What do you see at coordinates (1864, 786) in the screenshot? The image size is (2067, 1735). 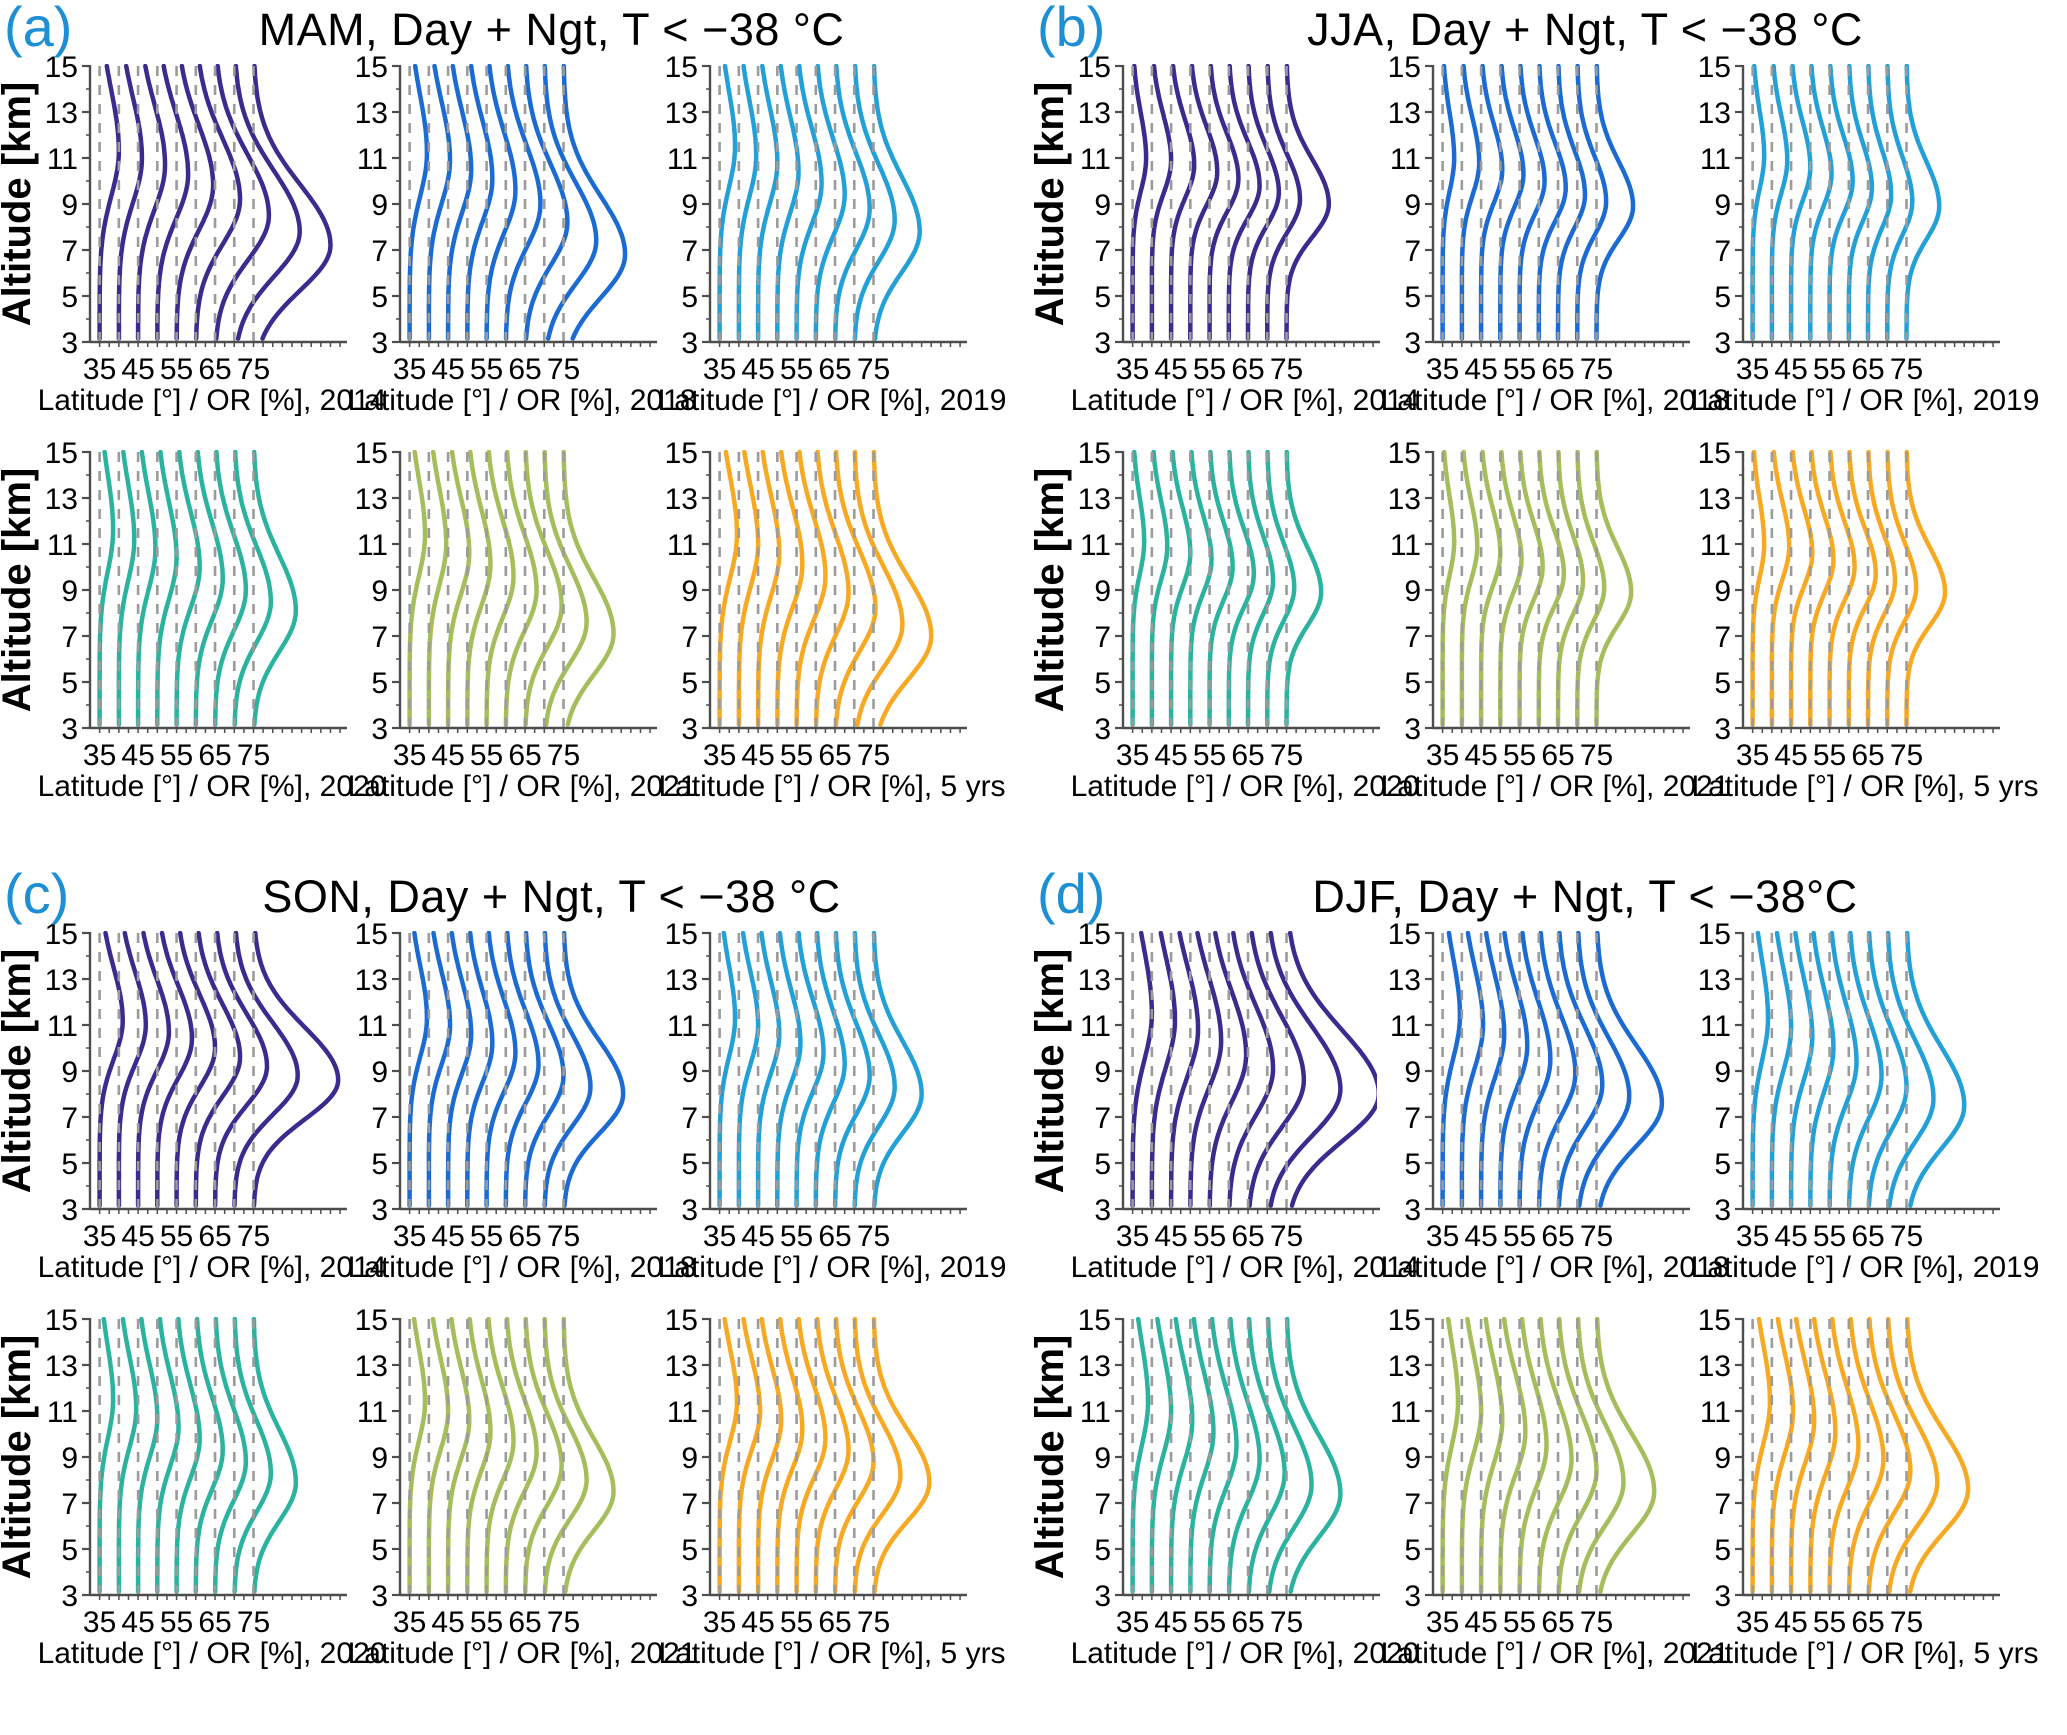 I see `x-axis-label: Latitude [°] / OR [%], 5 yrs` at bounding box center [1864, 786].